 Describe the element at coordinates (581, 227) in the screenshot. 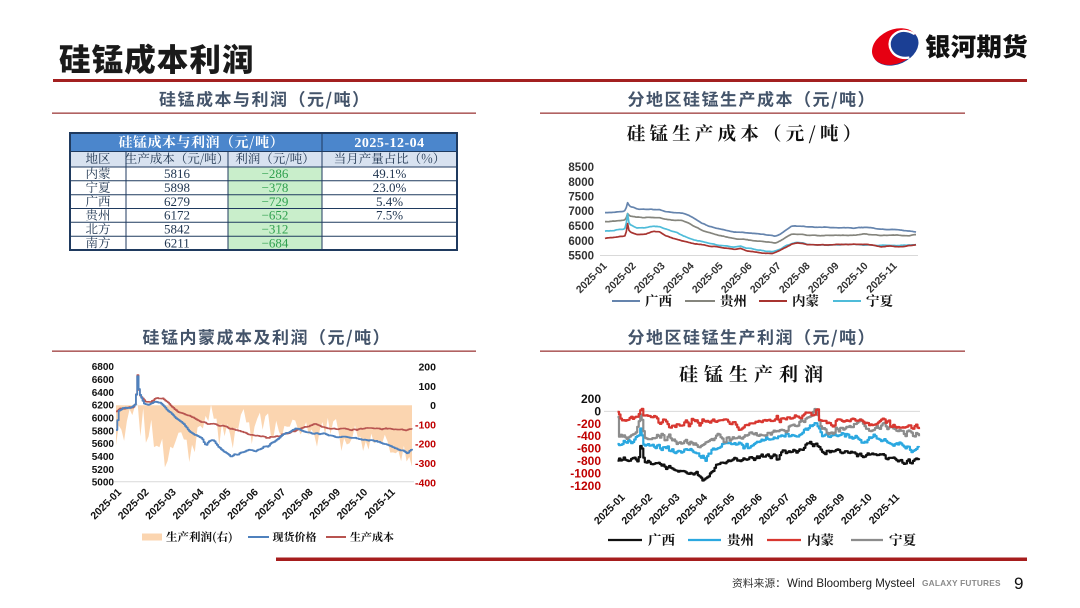

I see `svg-text: 6500` at that location.